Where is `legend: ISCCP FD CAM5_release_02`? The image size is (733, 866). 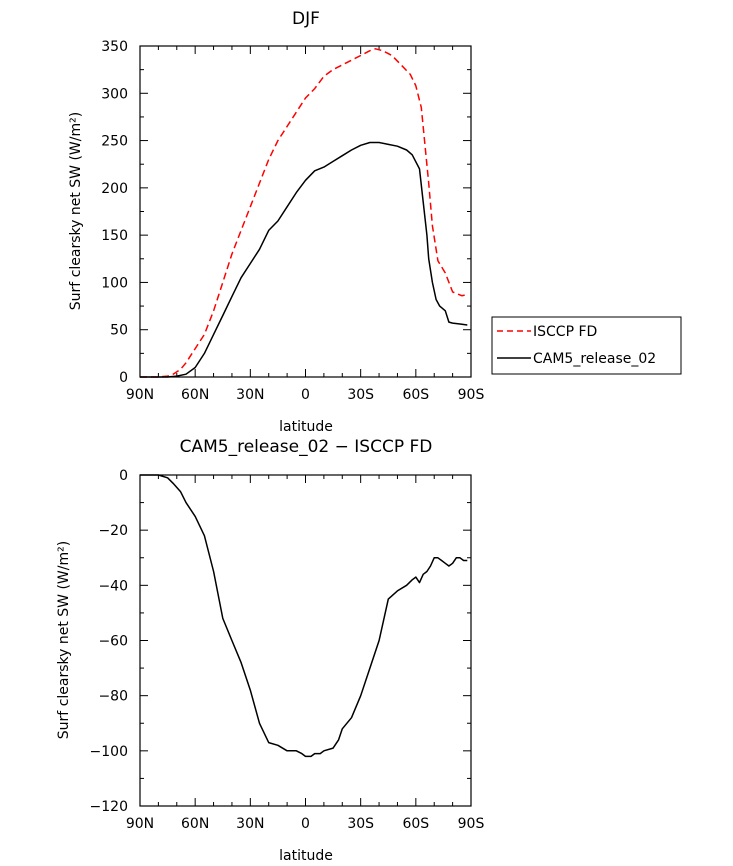
legend: ISCCP FD CAM5_release_02 is located at coordinates (586, 345).